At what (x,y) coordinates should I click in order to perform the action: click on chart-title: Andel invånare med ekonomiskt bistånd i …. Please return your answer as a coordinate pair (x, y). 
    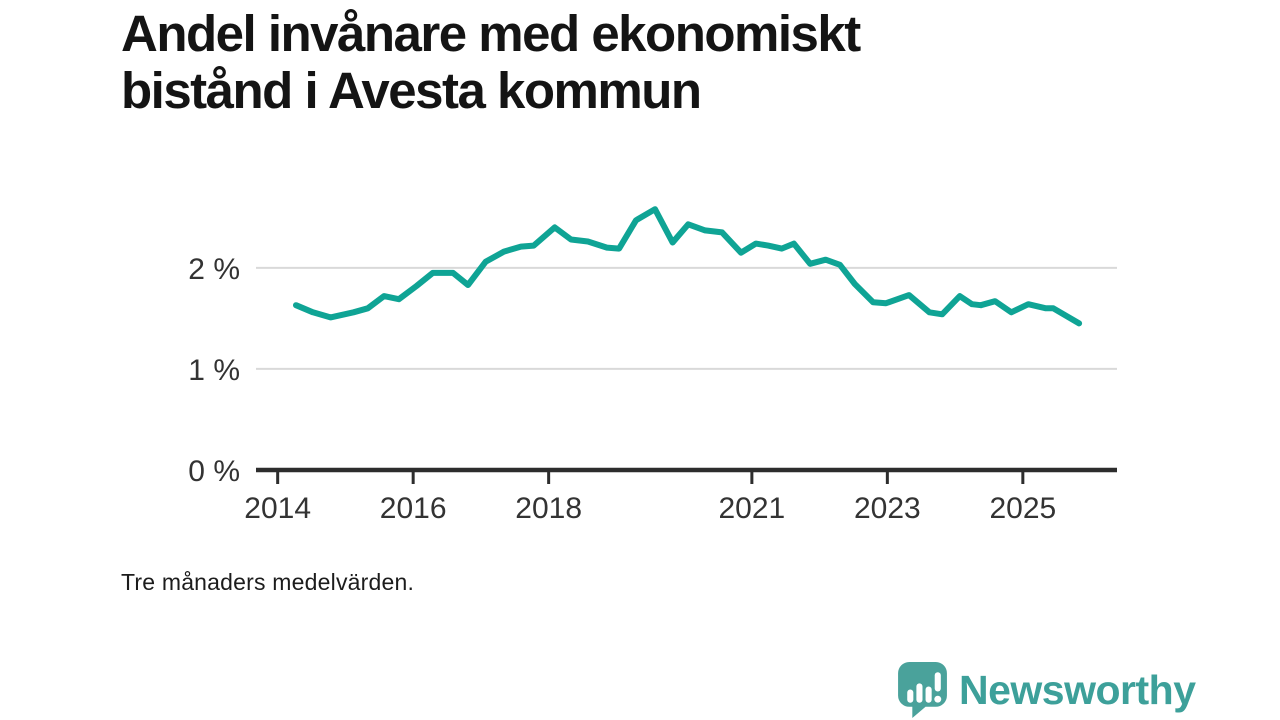
    Looking at the image, I should click on (491, 62).